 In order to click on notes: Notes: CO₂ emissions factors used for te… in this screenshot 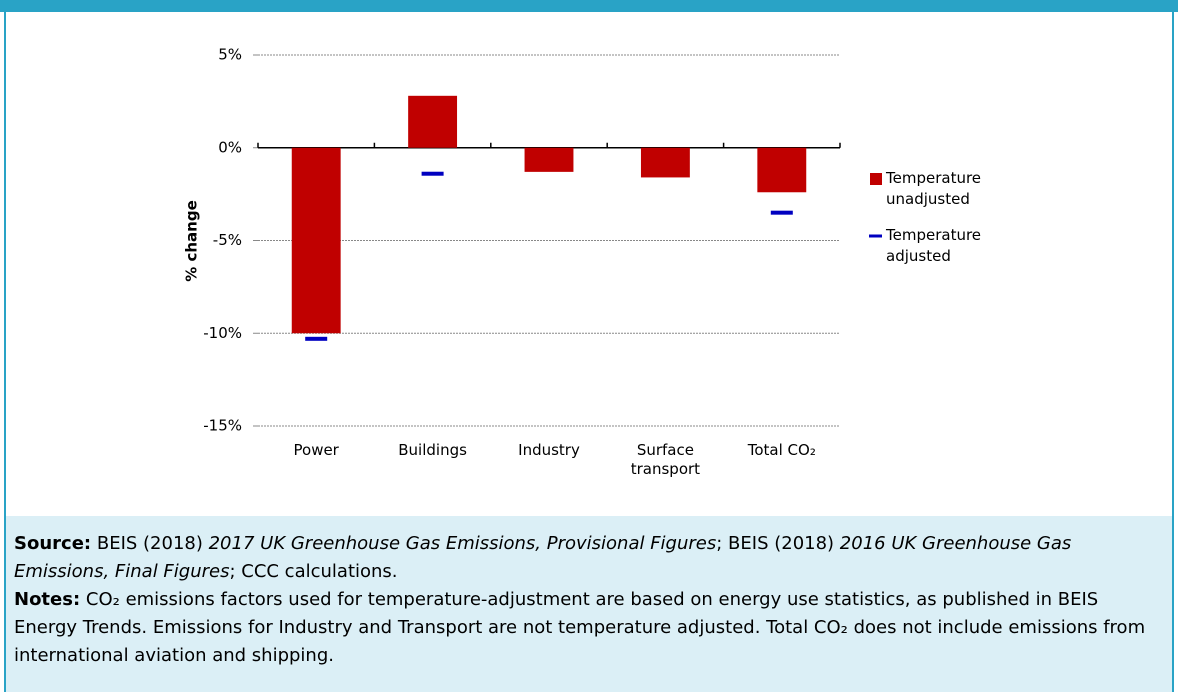, I will do `click(589, 628)`.